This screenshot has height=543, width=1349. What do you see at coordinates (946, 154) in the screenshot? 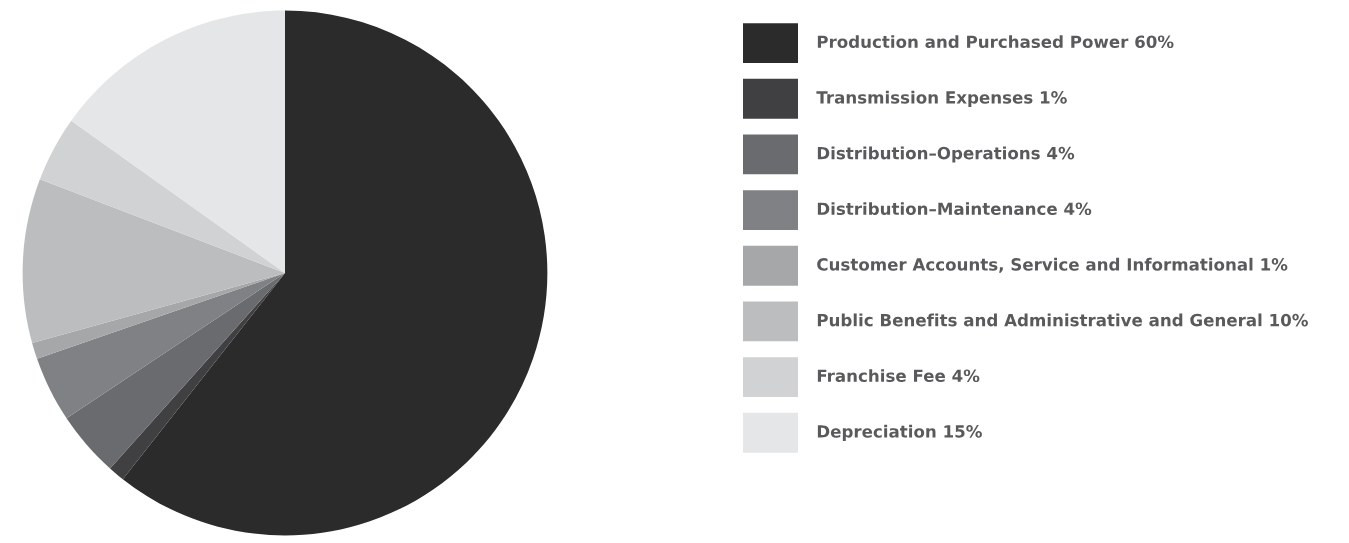
I see `legend-label: Distribution–Operations 4%` at bounding box center [946, 154].